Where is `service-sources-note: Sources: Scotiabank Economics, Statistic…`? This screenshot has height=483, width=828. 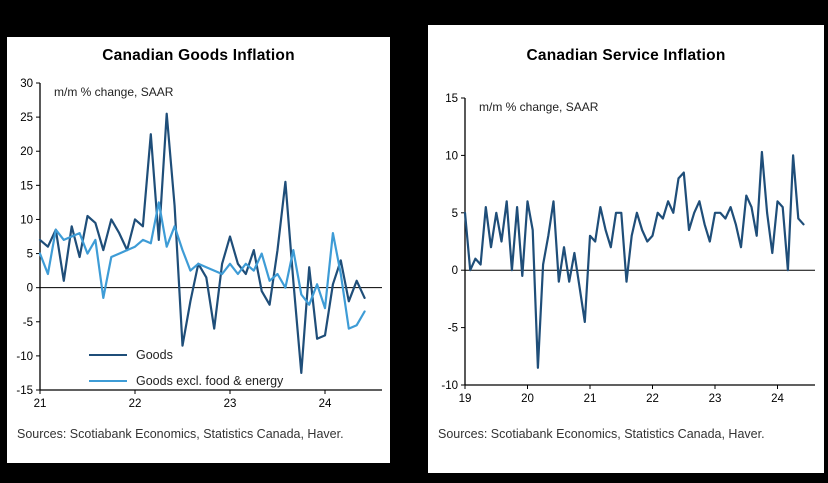
service-sources-note: Sources: Scotiabank Economics, Statistic… is located at coordinates (601, 434).